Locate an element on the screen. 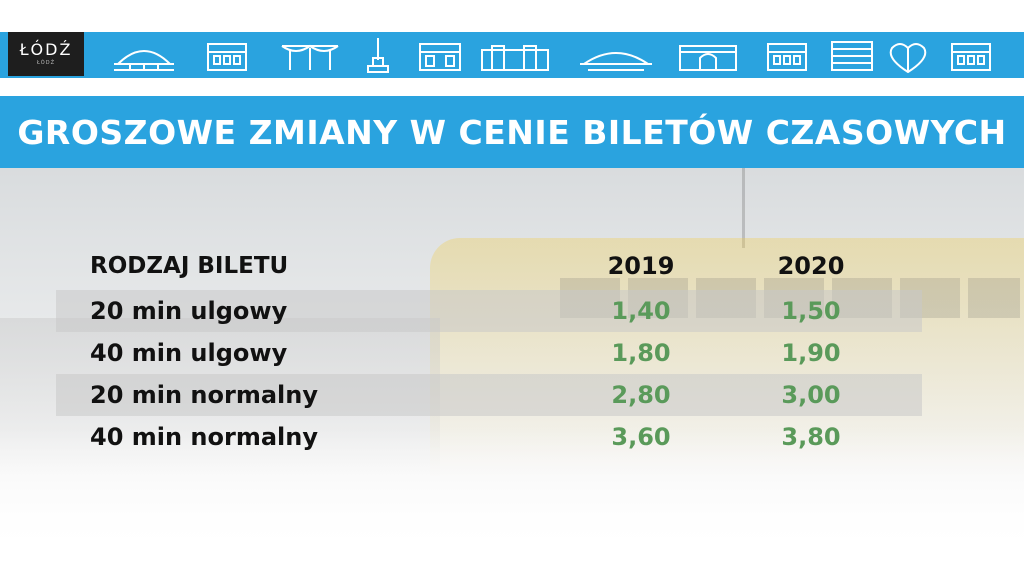 Image resolution: width=1024 pixels, height=576 pixels. table-row: 40 min normalny 3,60 3,80 is located at coordinates (489, 437).